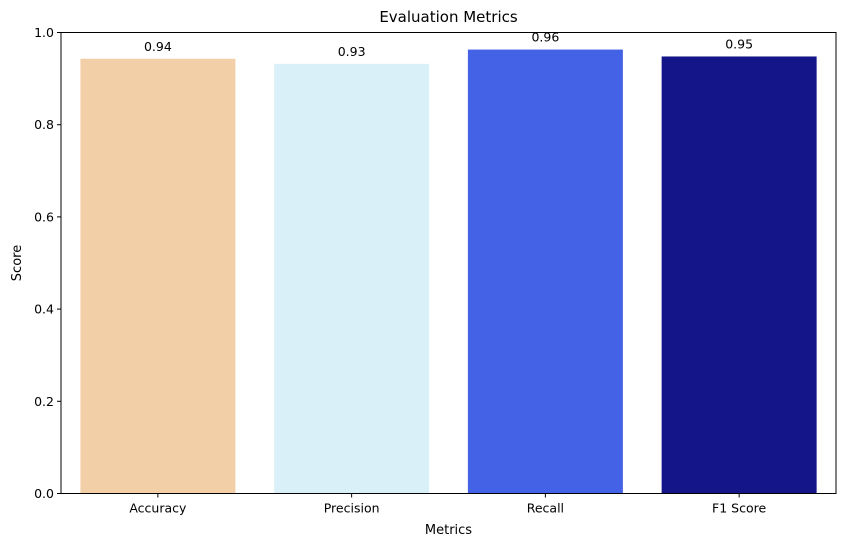 The height and width of the screenshot is (547, 846). Describe the element at coordinates (44, 216) in the screenshot. I see `y-tick-label: 0.6` at that location.